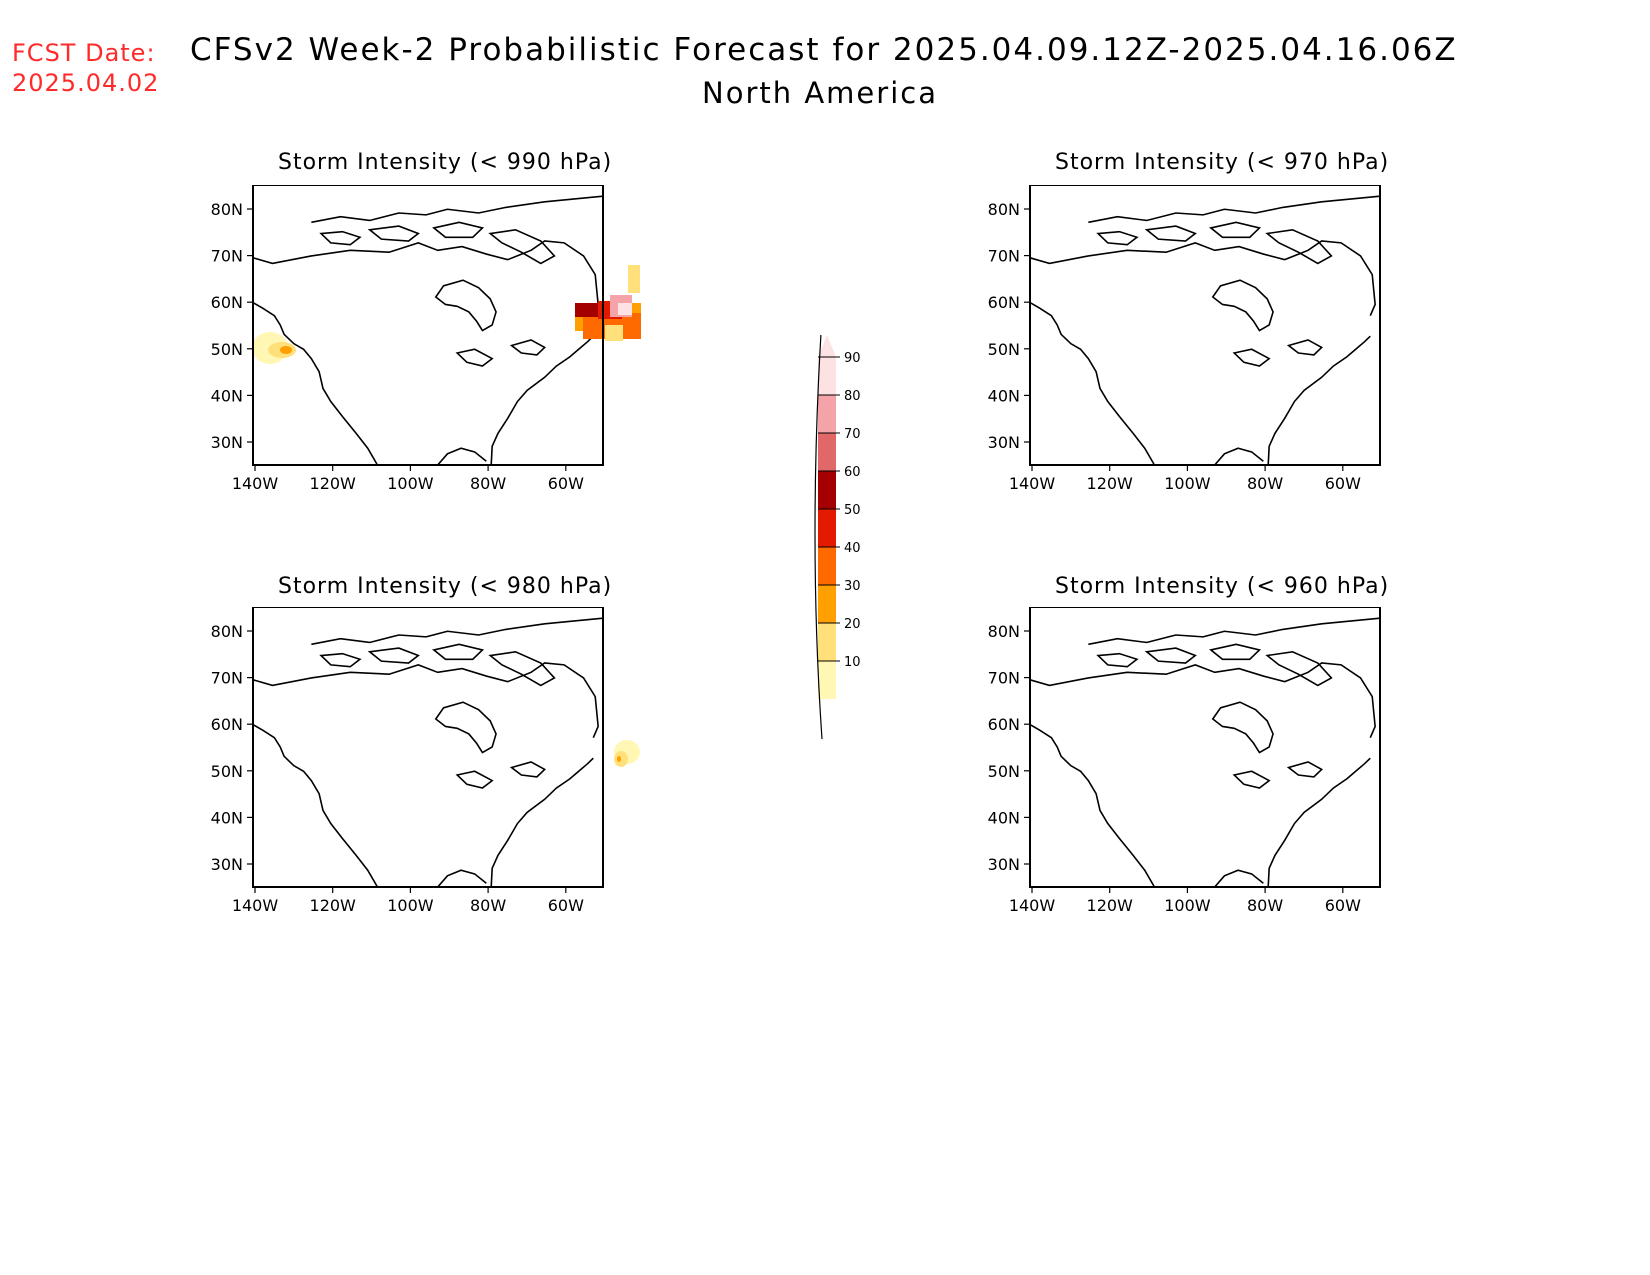  I want to click on colorbar-outline, so click(818, 537).